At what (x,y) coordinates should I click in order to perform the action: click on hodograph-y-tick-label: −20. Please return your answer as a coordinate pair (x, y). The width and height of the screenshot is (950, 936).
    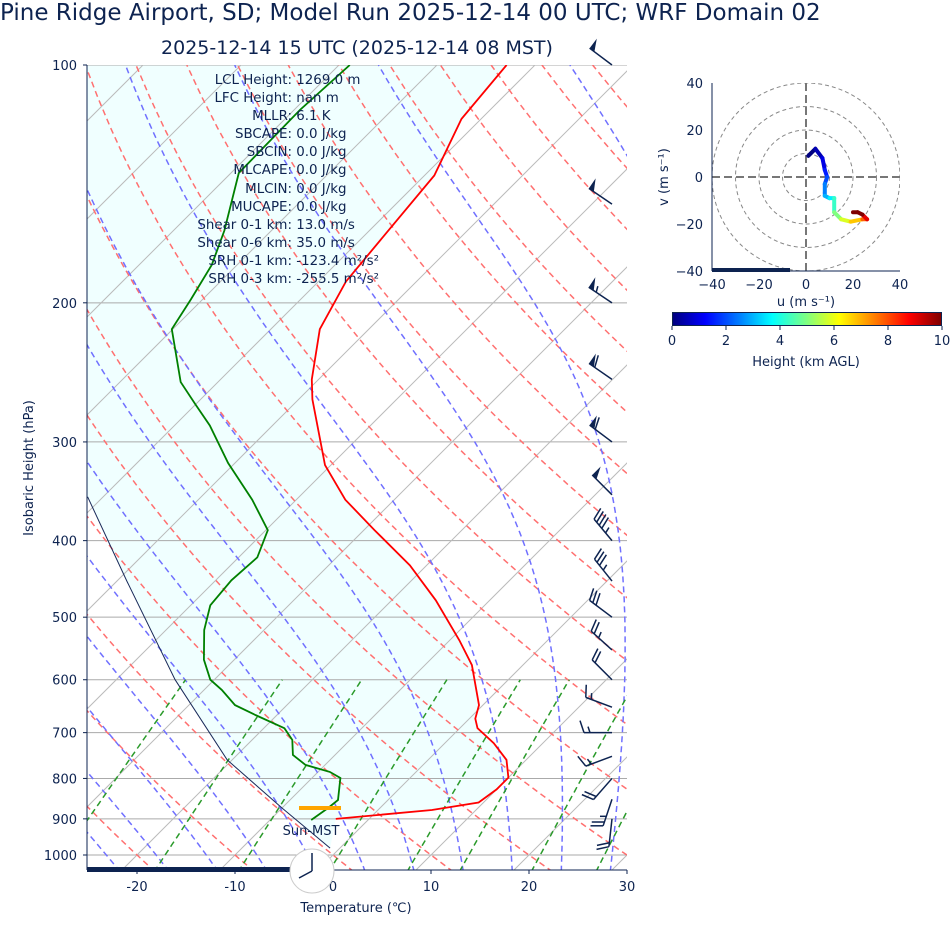
    Looking at the image, I should click on (689, 225).